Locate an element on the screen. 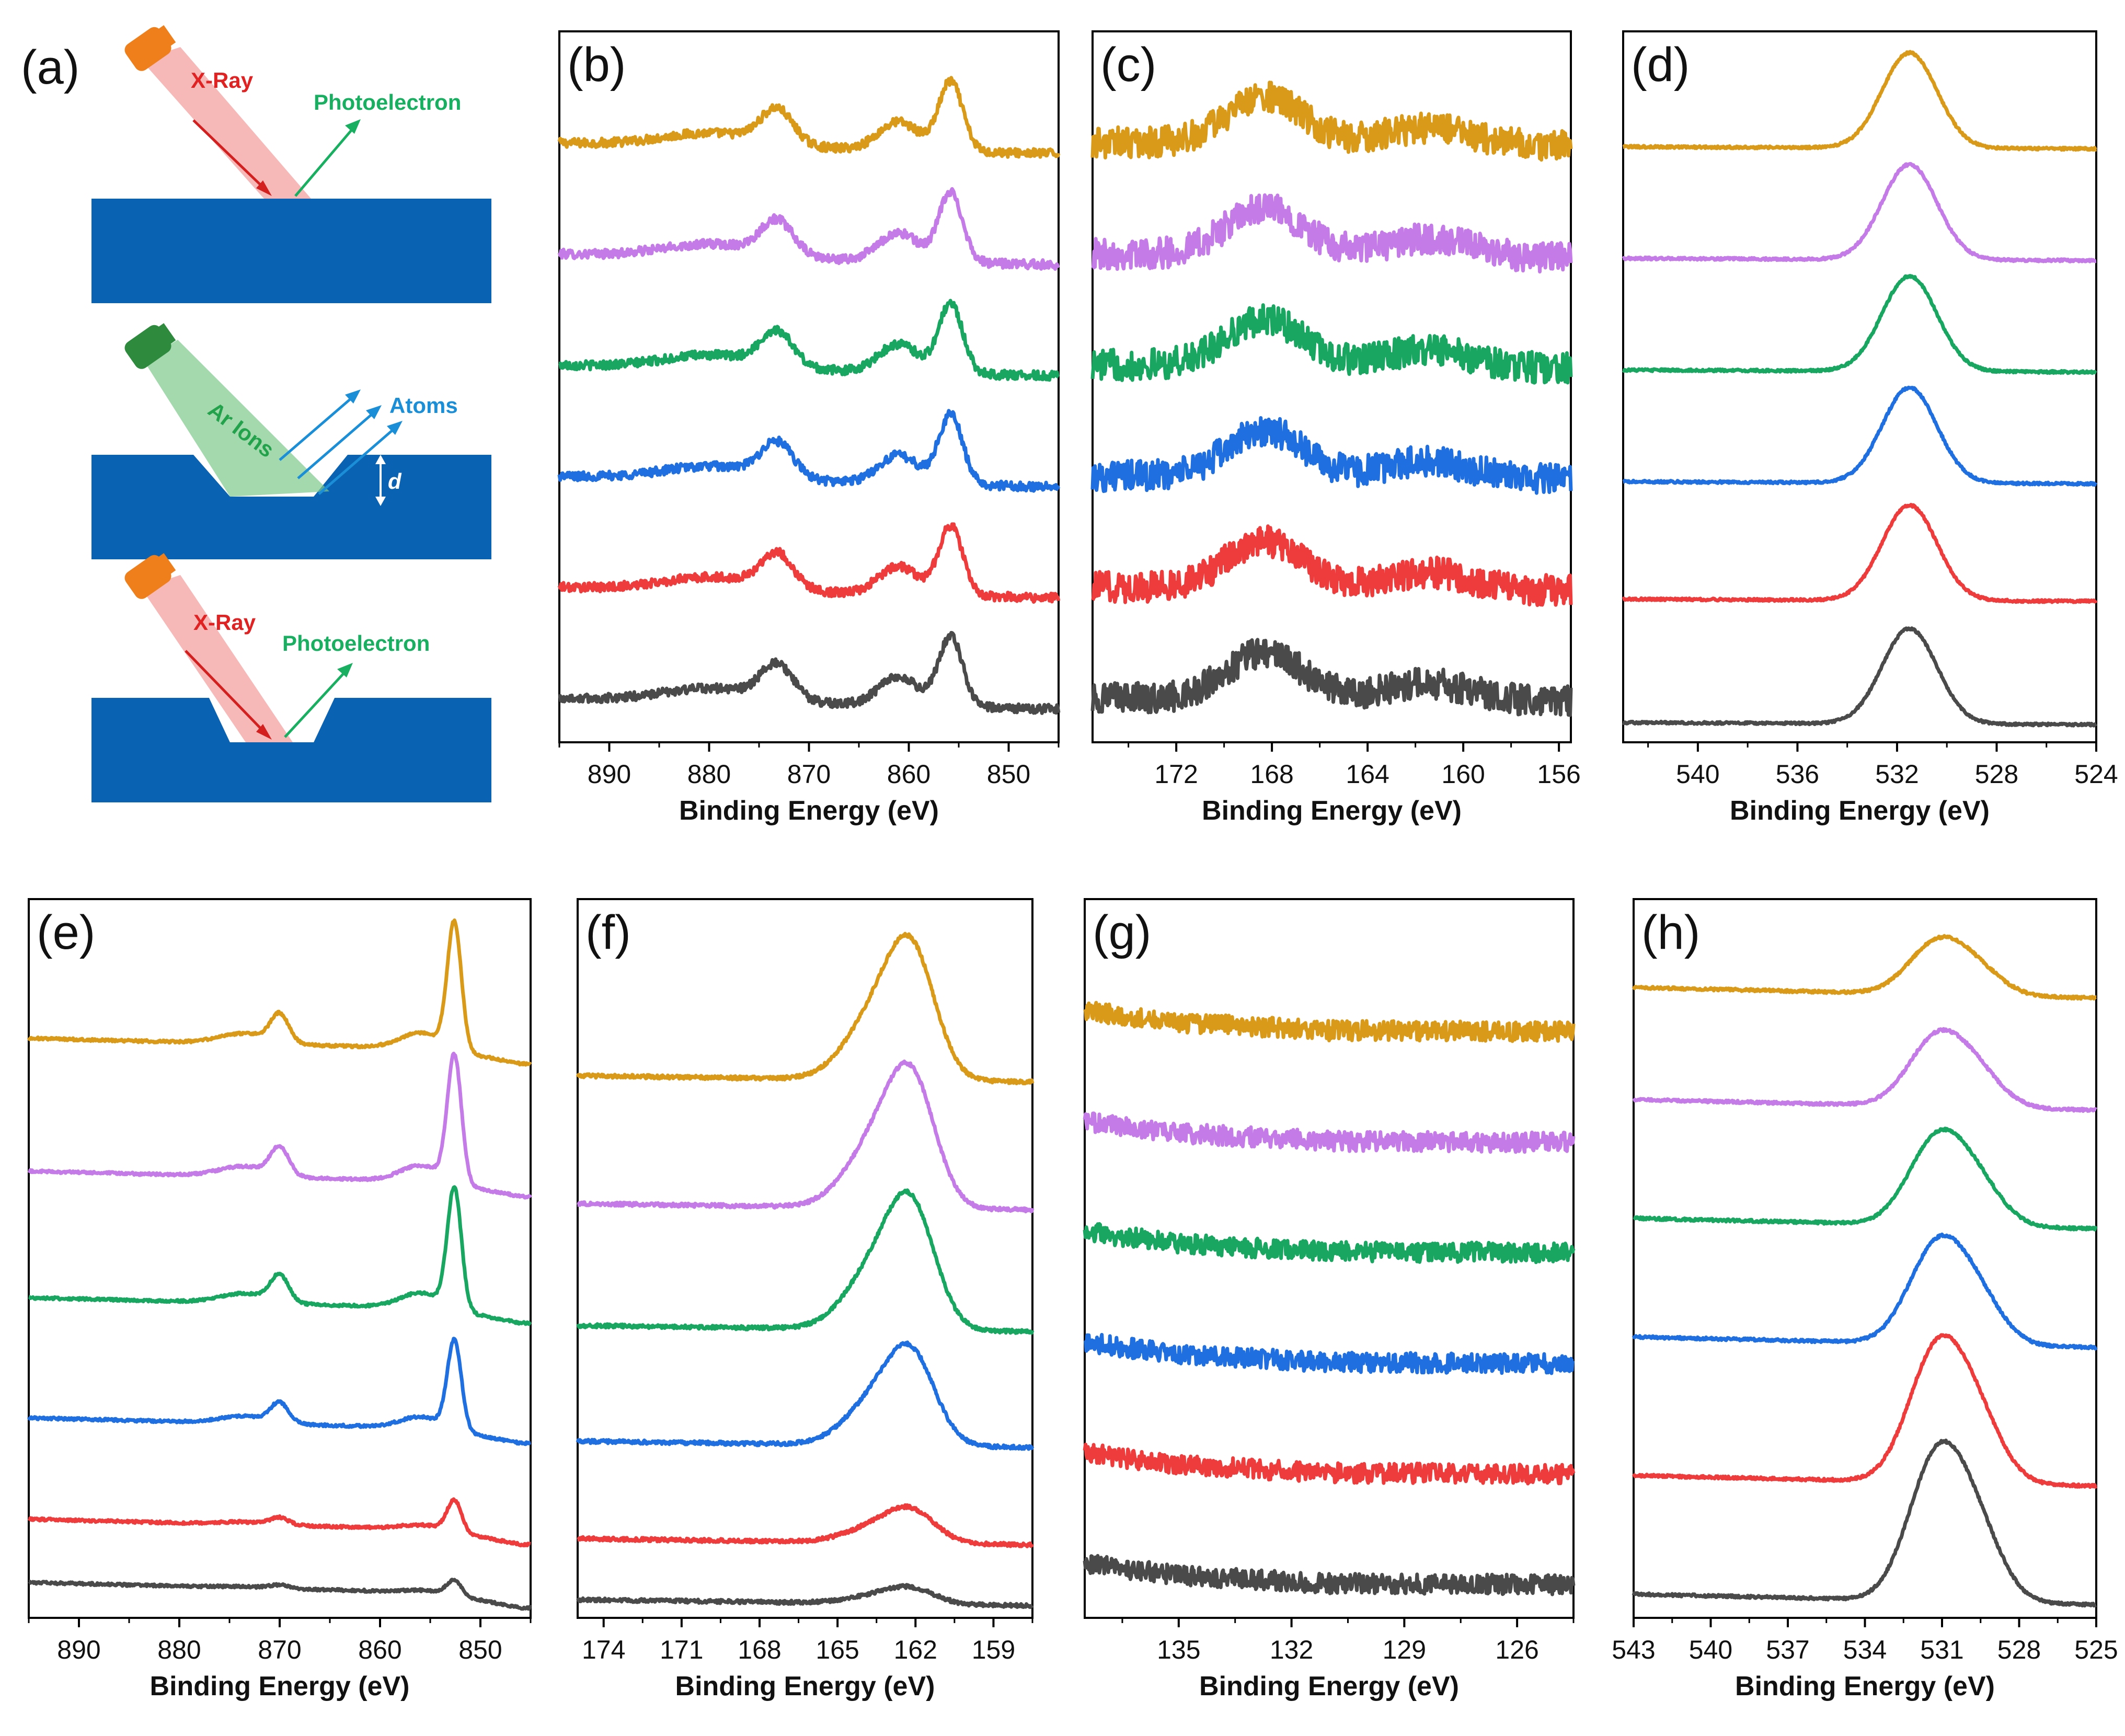  series-line-c-purple is located at coordinates (1332, 233).